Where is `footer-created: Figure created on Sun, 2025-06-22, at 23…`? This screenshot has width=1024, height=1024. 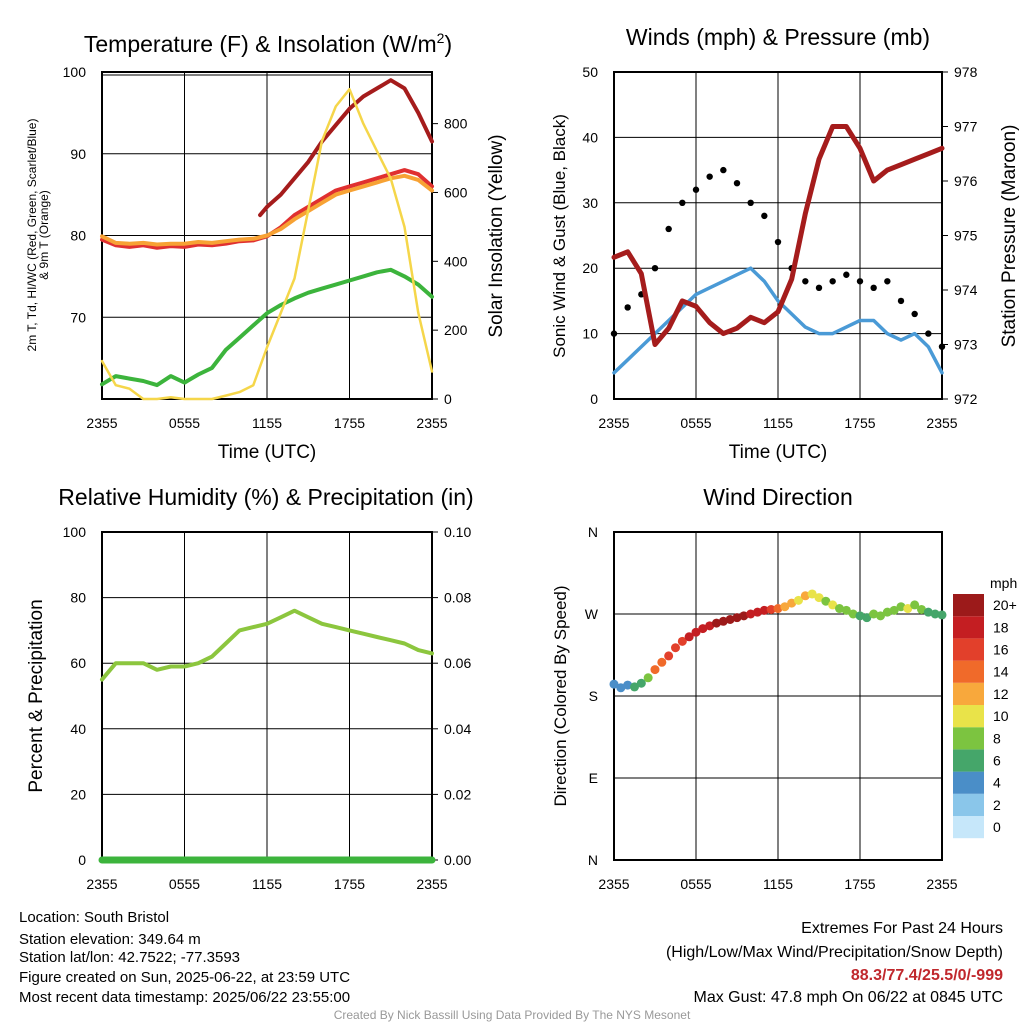 footer-created: Figure created on Sun, 2025-06-22, at 23… is located at coordinates (184, 977).